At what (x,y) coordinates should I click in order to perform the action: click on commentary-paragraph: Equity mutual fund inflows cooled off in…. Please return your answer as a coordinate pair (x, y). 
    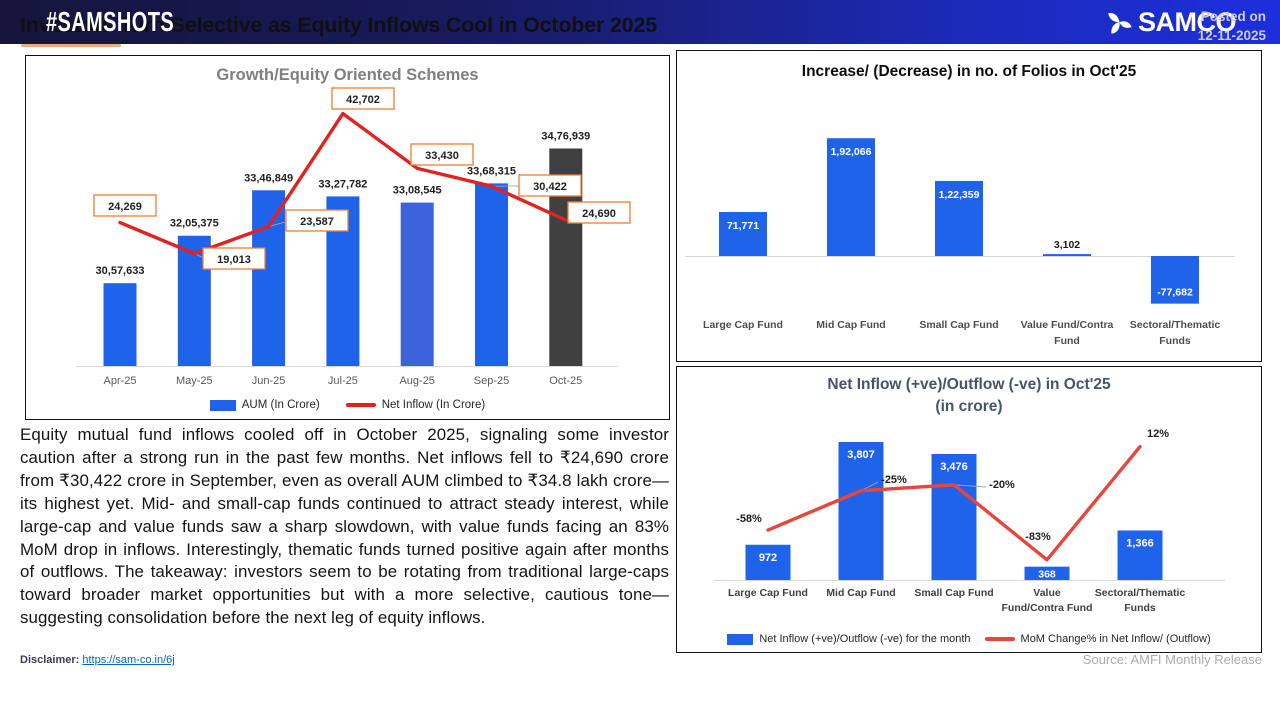
    Looking at the image, I should click on (344, 526).